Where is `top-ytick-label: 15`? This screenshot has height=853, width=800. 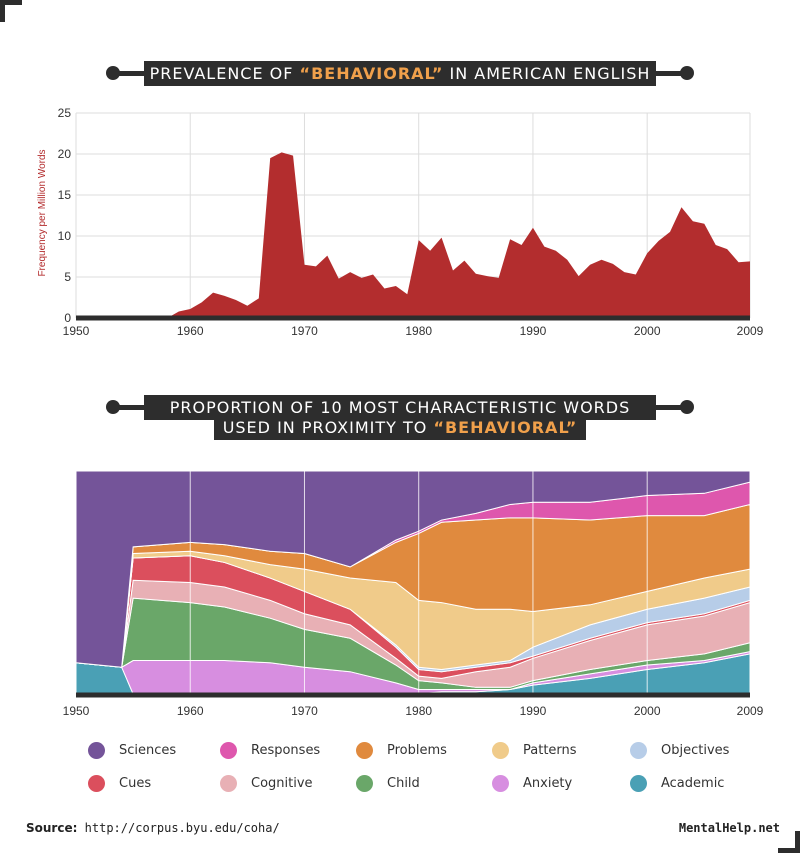
top-ytick-label: 15 is located at coordinates (65, 195).